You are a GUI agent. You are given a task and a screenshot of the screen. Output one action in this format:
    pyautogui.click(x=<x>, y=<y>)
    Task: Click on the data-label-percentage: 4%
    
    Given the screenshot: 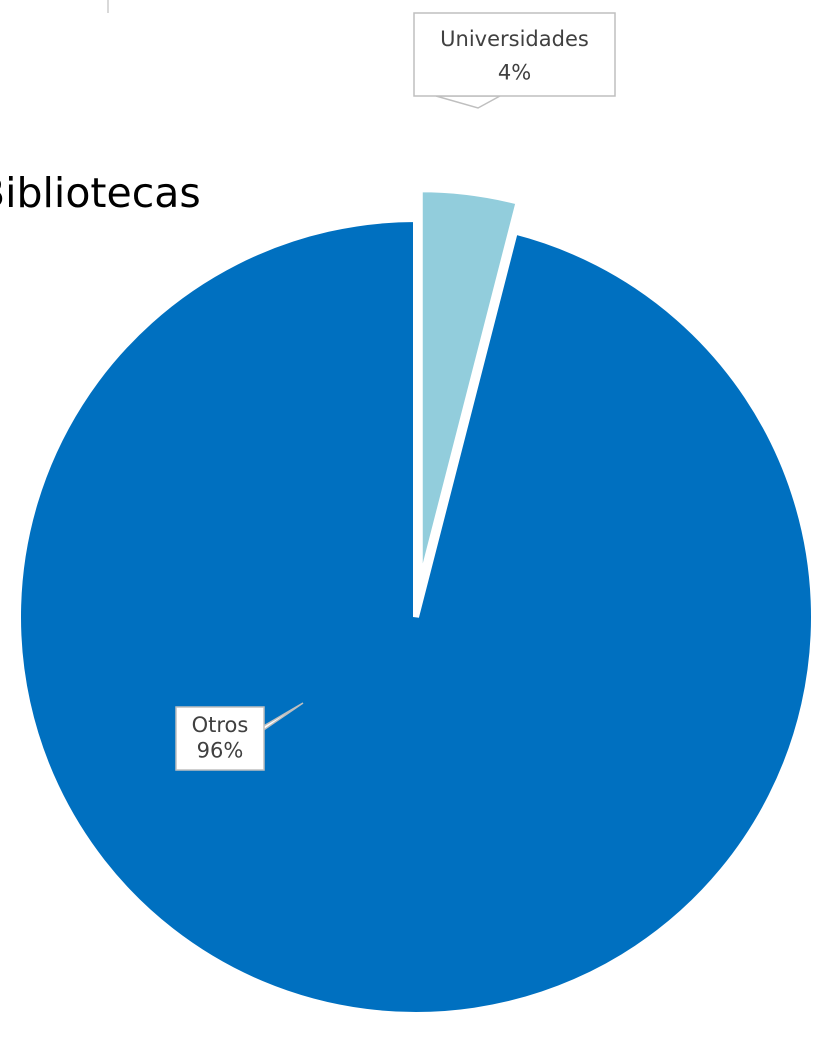 What is the action you would take?
    pyautogui.click(x=514, y=72)
    